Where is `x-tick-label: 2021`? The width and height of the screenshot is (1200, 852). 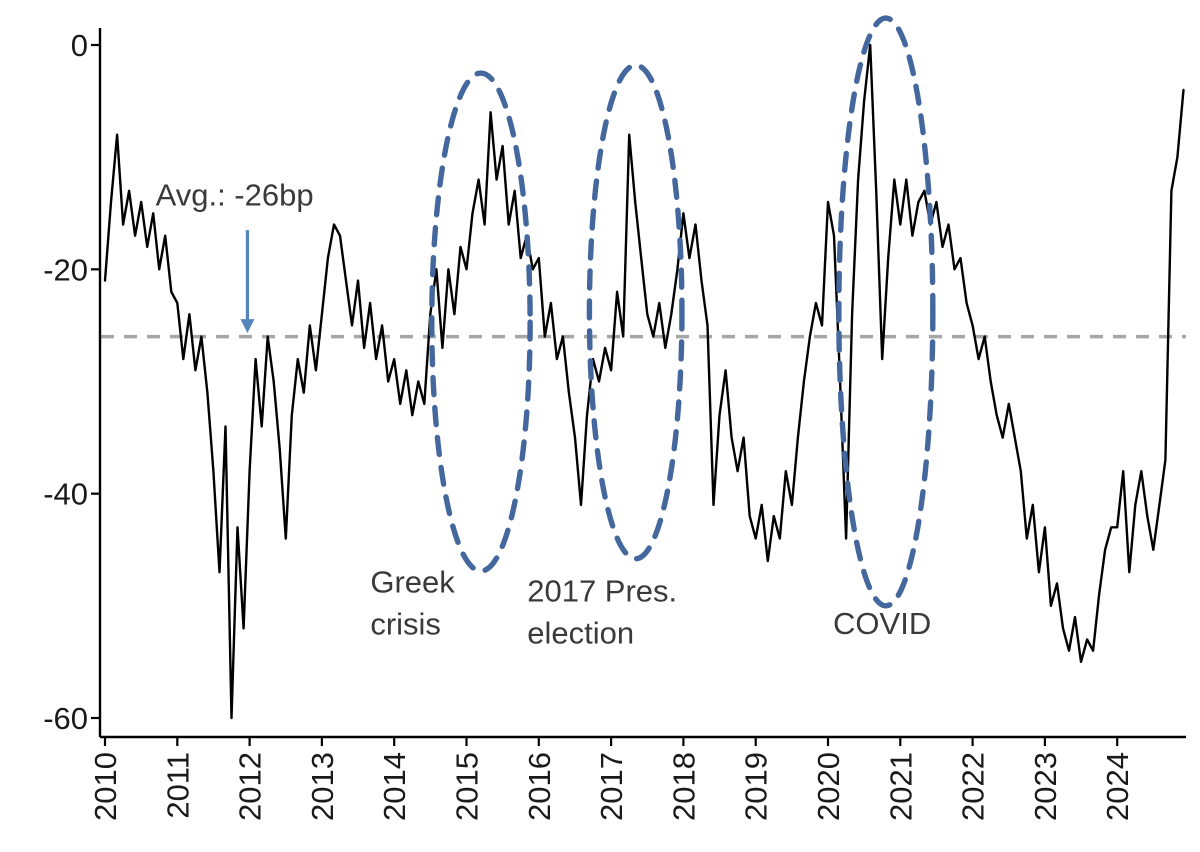
x-tick-label: 2021 is located at coordinates (900, 786).